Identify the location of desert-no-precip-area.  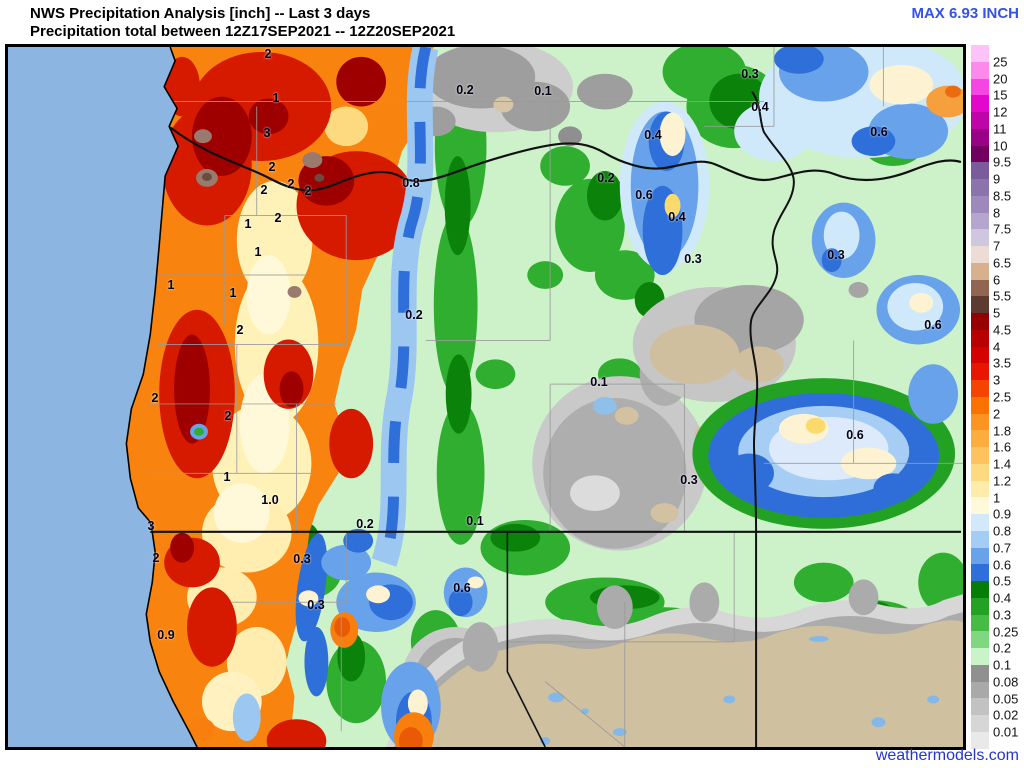
(674, 663).